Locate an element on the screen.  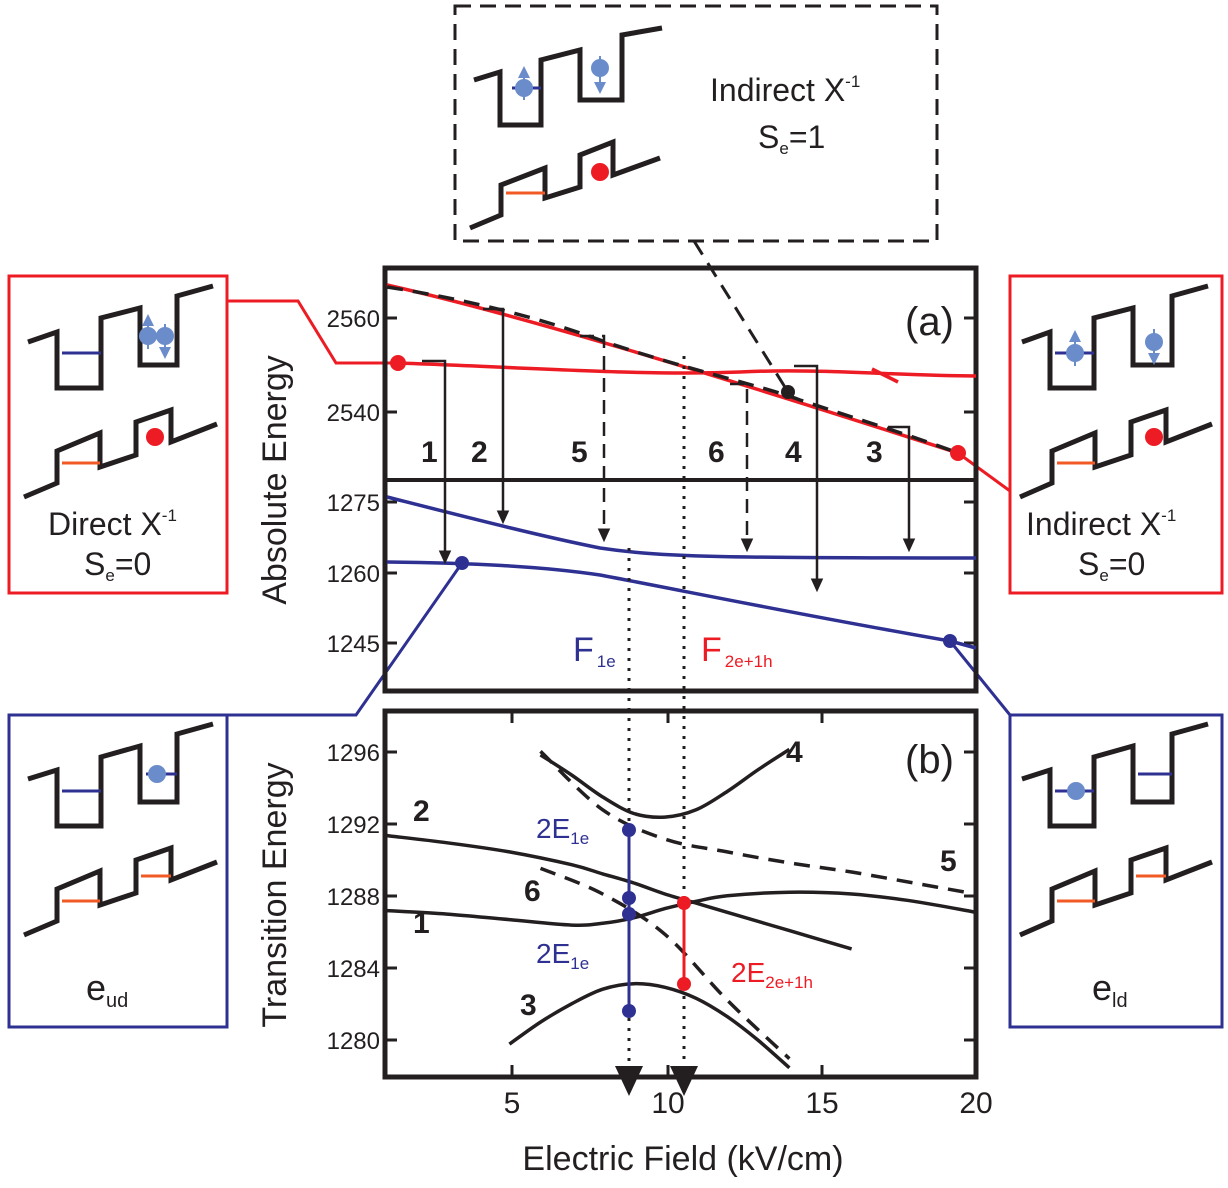
ytick-label: 1284 is located at coordinates (353, 969).